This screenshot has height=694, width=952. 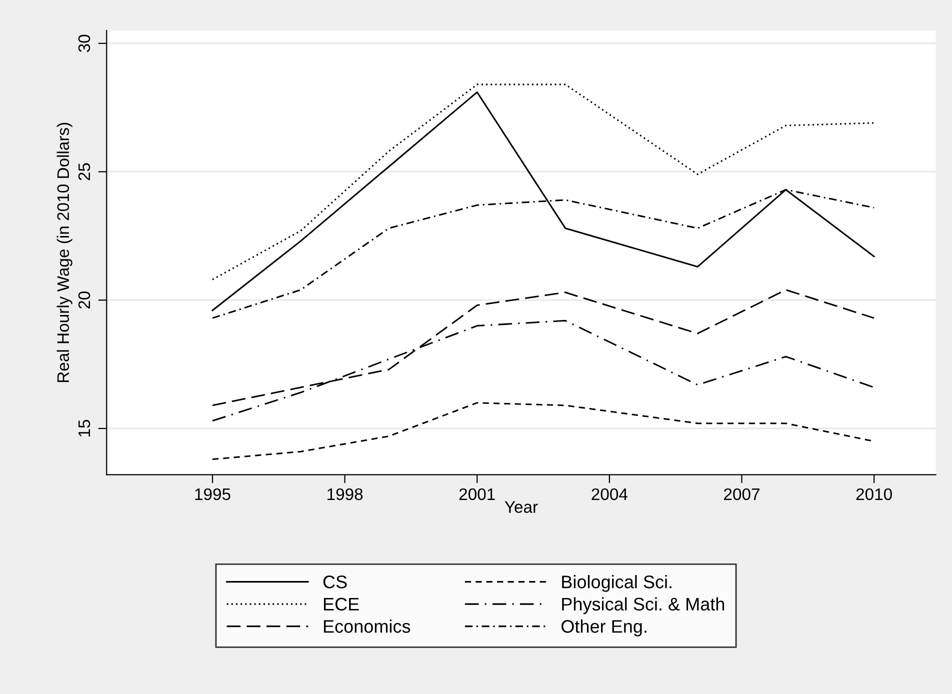 I want to click on legend-label: Biological Sci., so click(x=617, y=583).